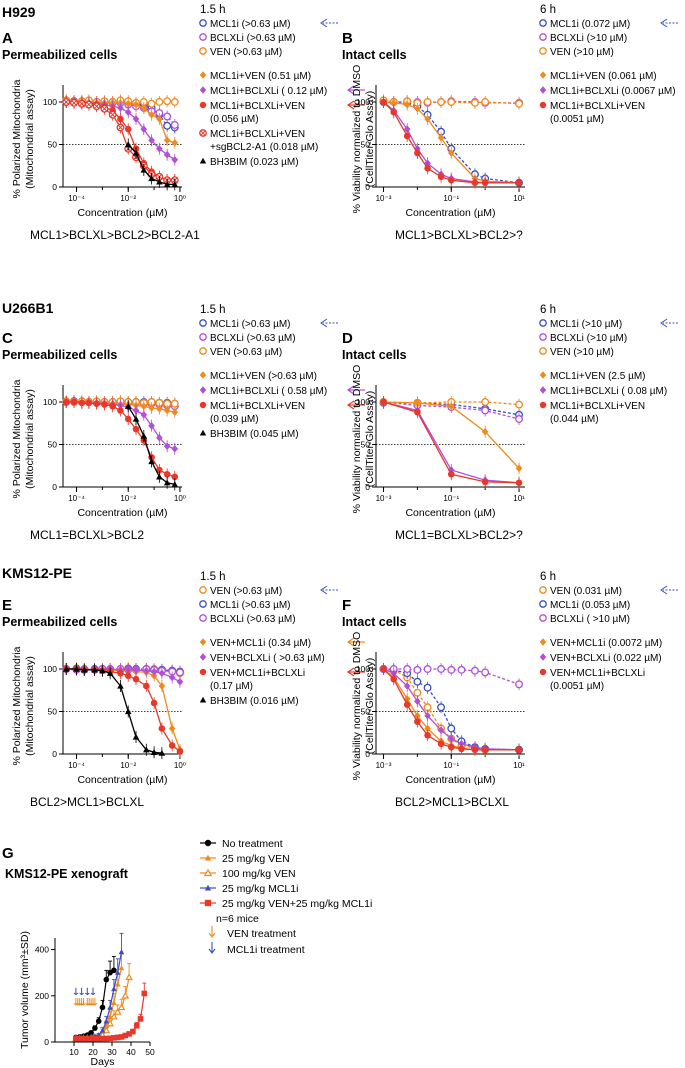 The height and width of the screenshot is (1068, 685). What do you see at coordinates (324, 23) in the screenshot?
I see `arrow-head-icon` at bounding box center [324, 23].